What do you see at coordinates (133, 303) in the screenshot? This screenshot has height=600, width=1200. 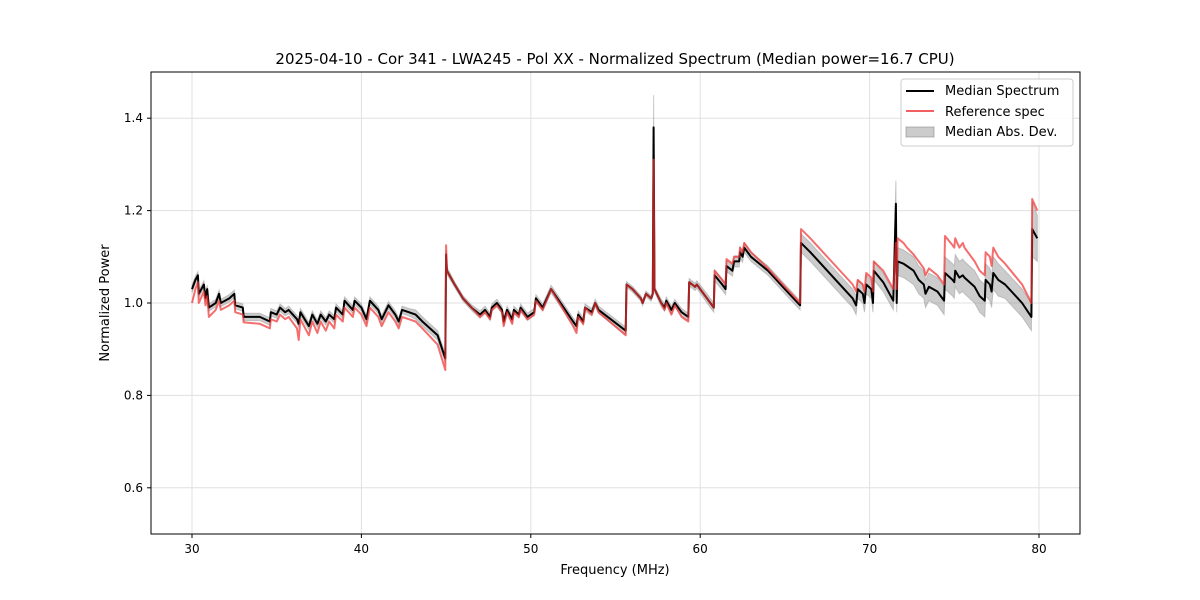 I see `y-tick-label: 1.0` at bounding box center [133, 303].